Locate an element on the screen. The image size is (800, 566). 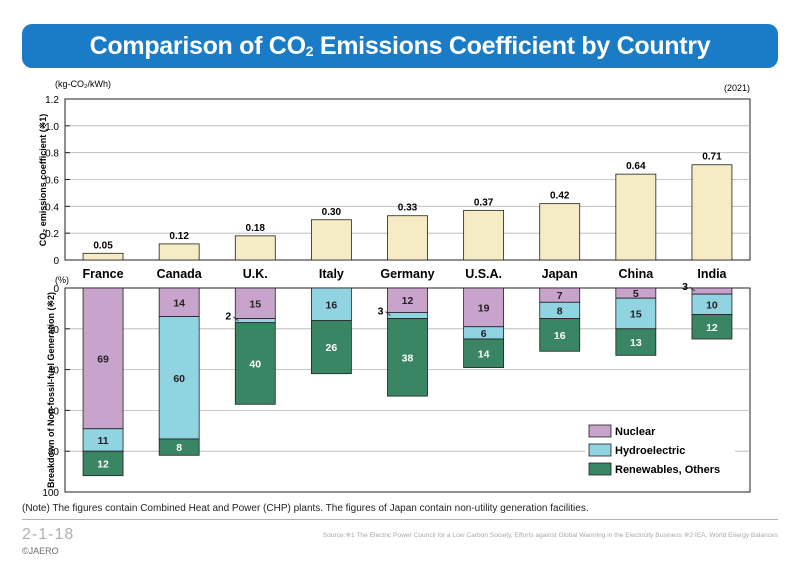
top-tick-label: 1.2 is located at coordinates (52, 100).